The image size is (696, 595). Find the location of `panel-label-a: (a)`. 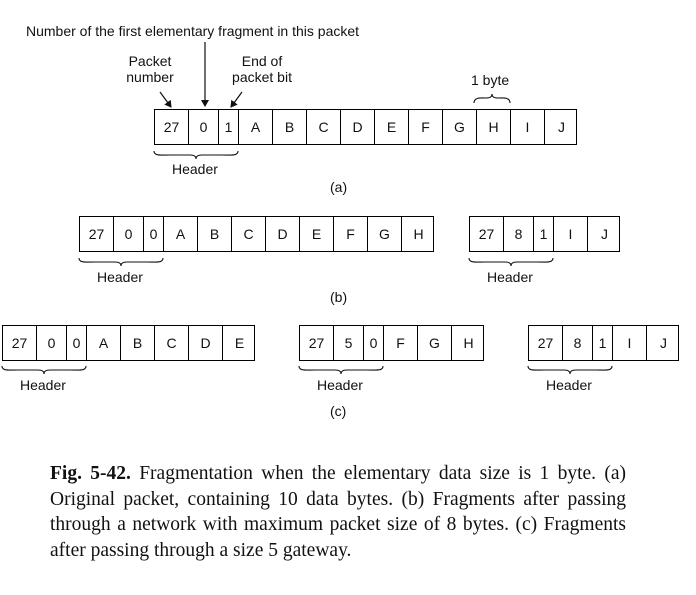

panel-label-a: (a) is located at coordinates (339, 187).